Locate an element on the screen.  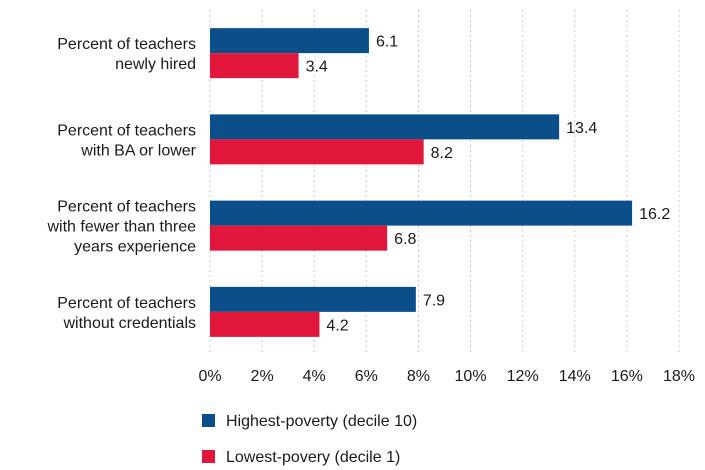
x-axis-tick-labels: 0% 2% 4% 6% 8% 10% 12% 14% 16% 18% is located at coordinates (446, 376).